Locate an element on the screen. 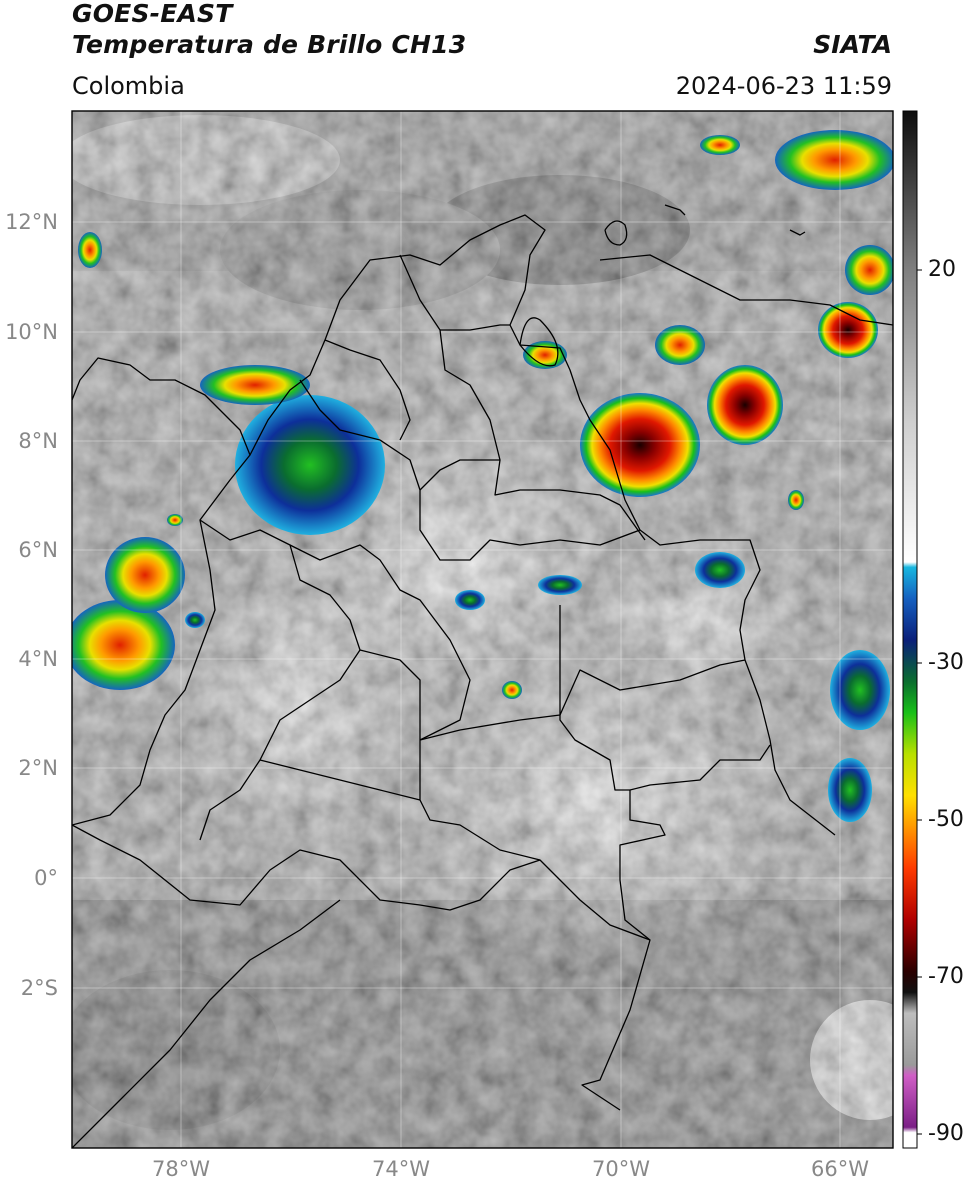 This screenshot has width=966, height=1190. lat-tick-label: 10°N is located at coordinates (31, 332).